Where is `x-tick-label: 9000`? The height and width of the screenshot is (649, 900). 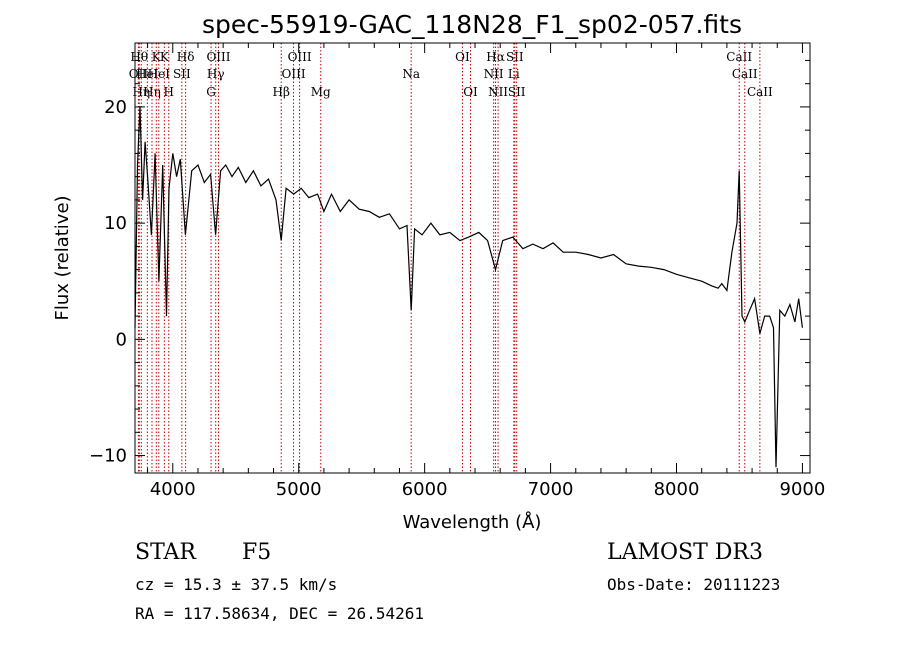 x-tick-label: 9000 is located at coordinates (803, 489).